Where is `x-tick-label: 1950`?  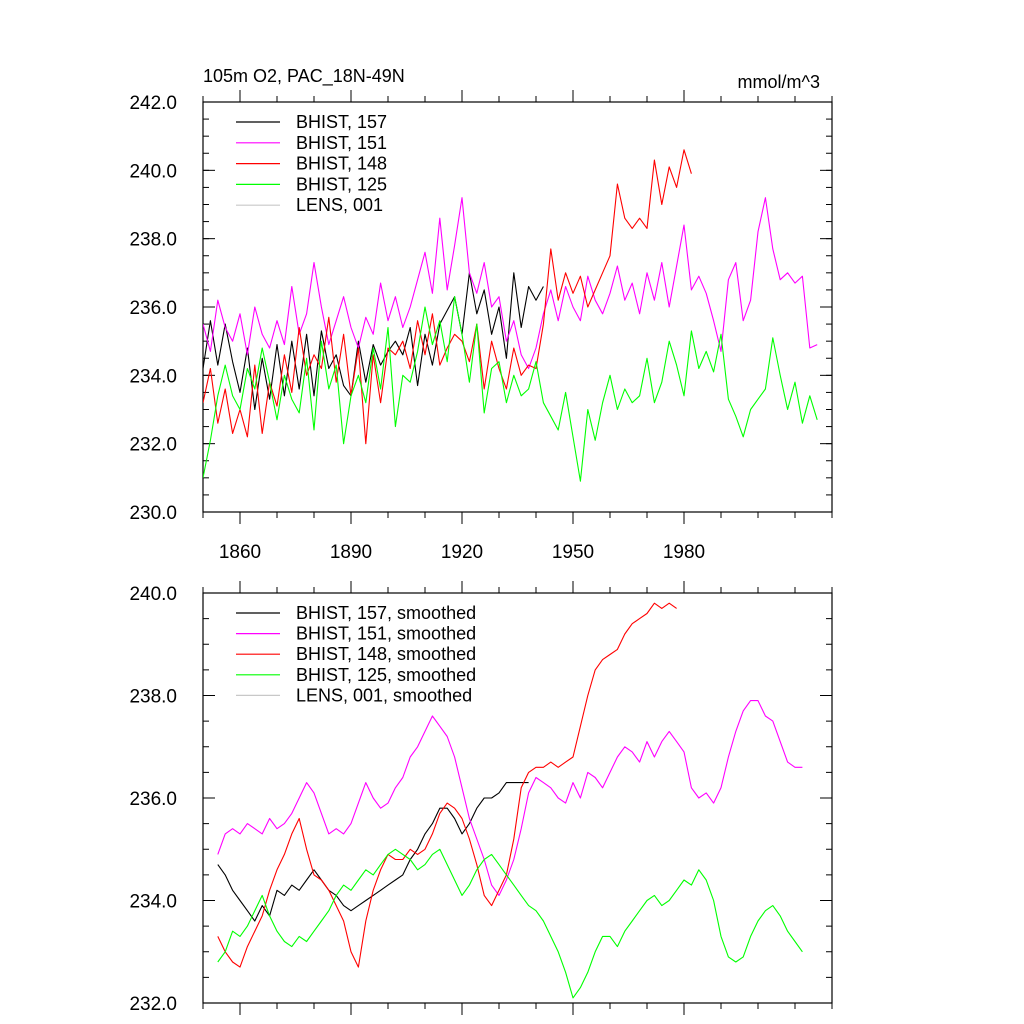
x-tick-label: 1950 is located at coordinates (573, 552).